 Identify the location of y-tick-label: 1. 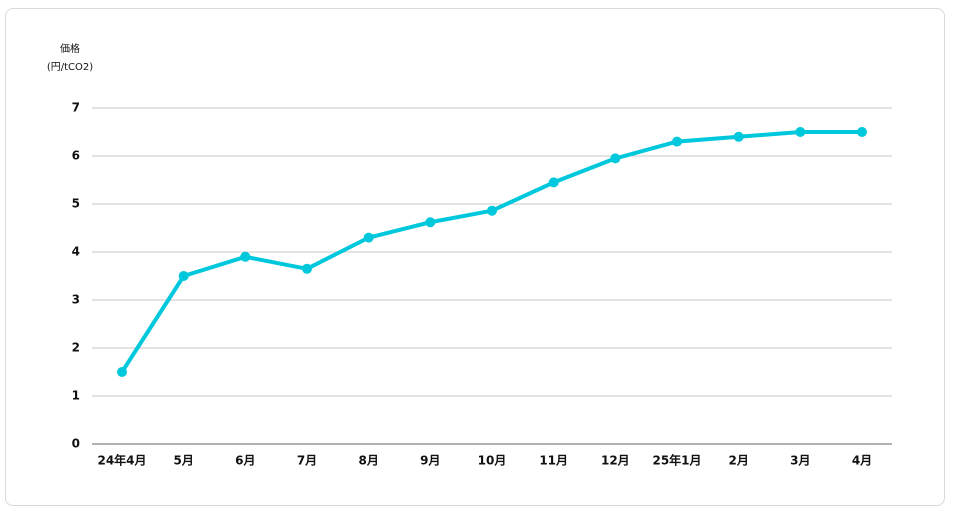
(76, 396).